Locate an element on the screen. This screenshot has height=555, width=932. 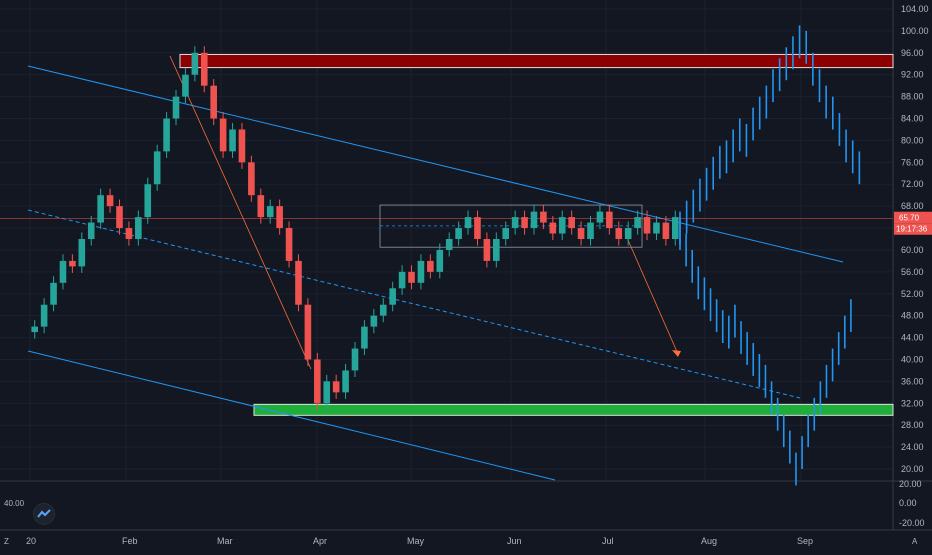
y-tick-label: 44.00 is located at coordinates (912, 338).